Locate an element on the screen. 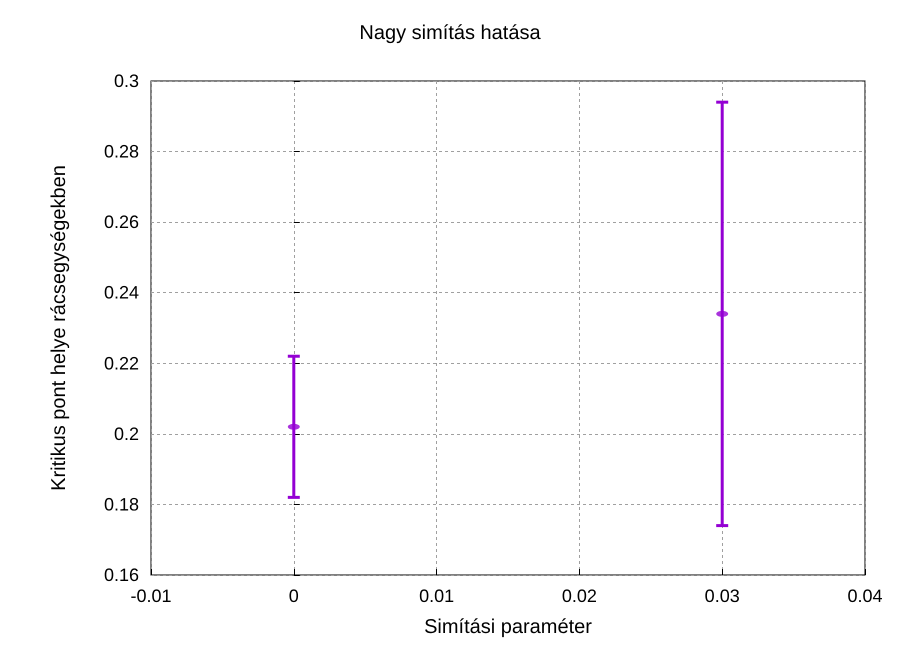 The height and width of the screenshot is (659, 900). x-tick-label: 0.03 is located at coordinates (722, 596).